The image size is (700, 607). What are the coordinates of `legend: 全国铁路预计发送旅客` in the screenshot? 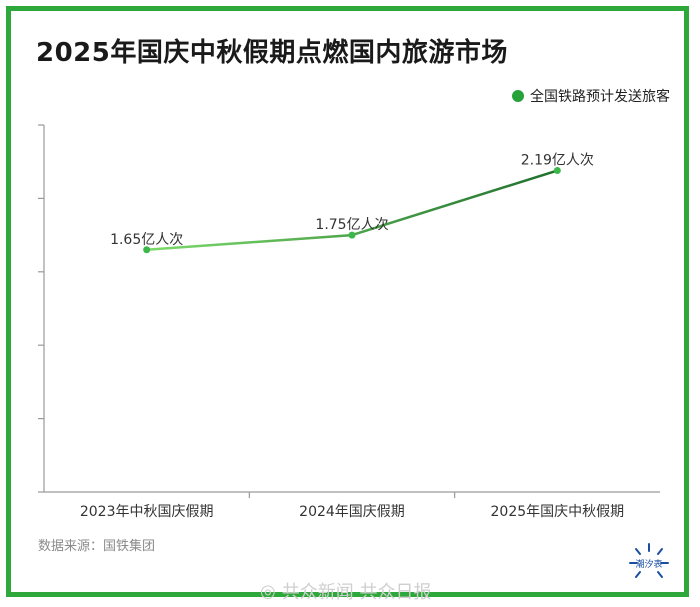 It's located at (591, 96).